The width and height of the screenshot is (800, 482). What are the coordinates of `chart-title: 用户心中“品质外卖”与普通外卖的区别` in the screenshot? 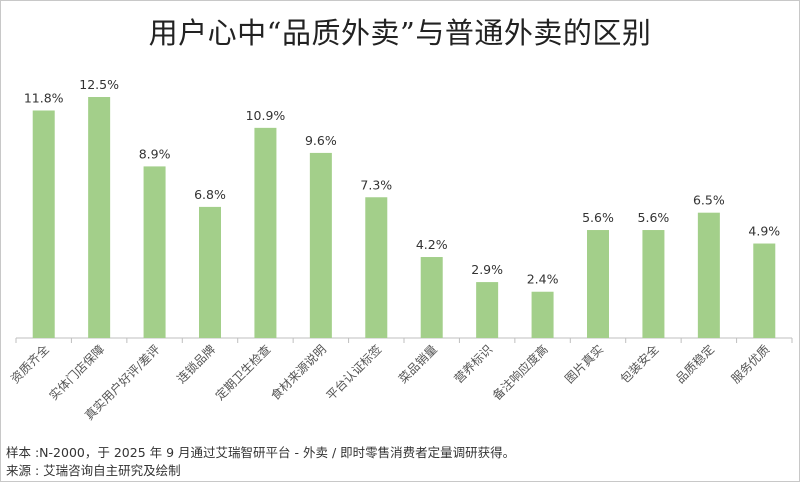 It's located at (400, 33).